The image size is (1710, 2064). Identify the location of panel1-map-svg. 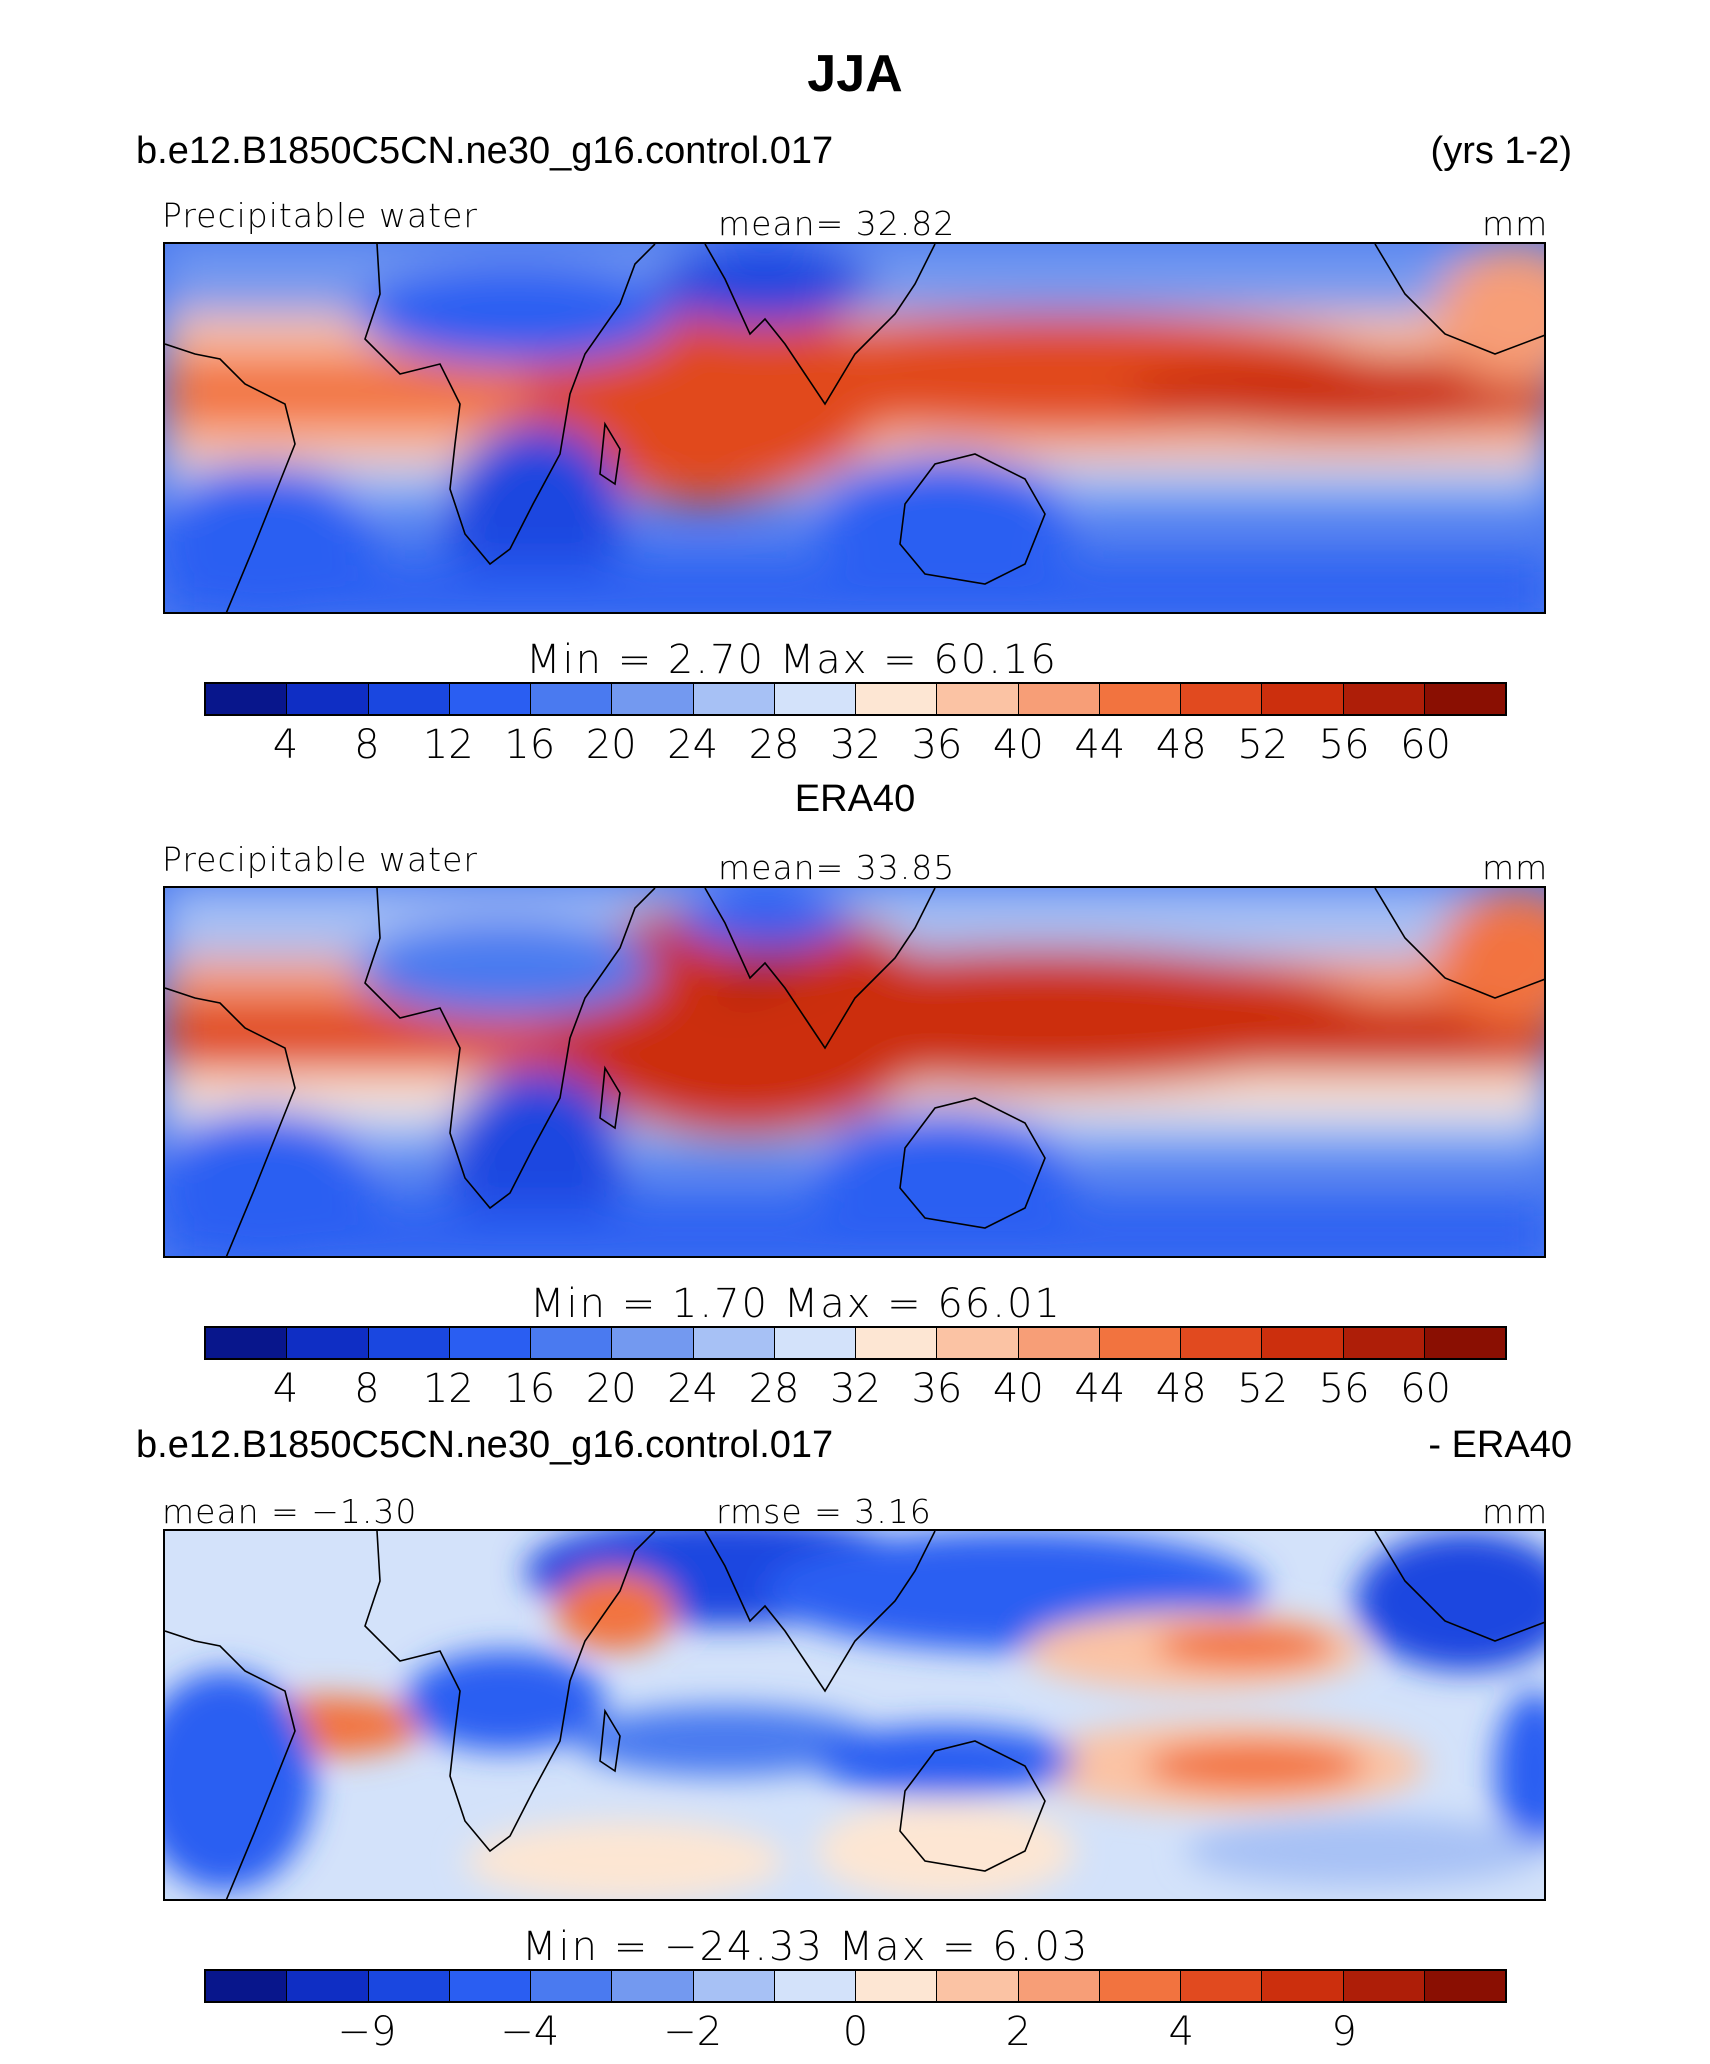
(854, 428).